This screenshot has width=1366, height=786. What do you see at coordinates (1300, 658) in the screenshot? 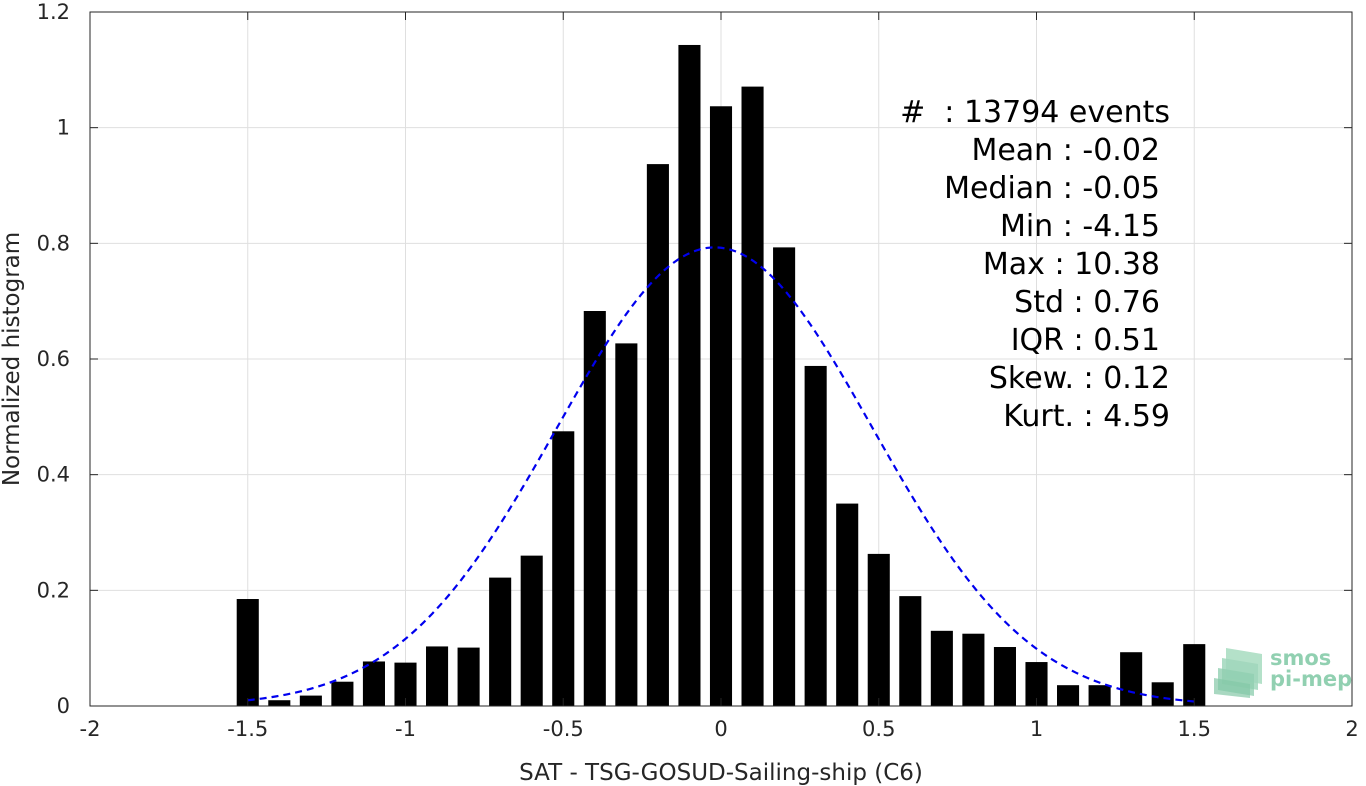
I see `logo-text-smos: smos` at bounding box center [1300, 658].